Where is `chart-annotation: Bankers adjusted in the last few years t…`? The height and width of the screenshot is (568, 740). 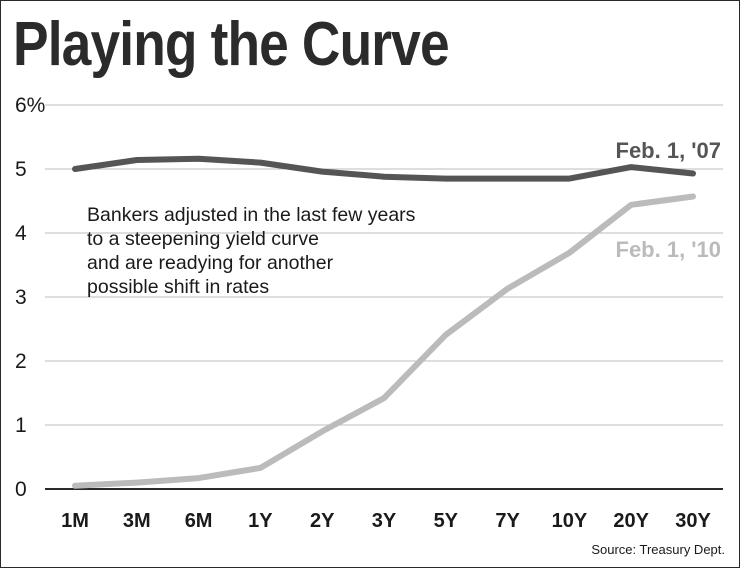
chart-annotation: Bankers adjusted in the last few years t… is located at coordinates (251, 251).